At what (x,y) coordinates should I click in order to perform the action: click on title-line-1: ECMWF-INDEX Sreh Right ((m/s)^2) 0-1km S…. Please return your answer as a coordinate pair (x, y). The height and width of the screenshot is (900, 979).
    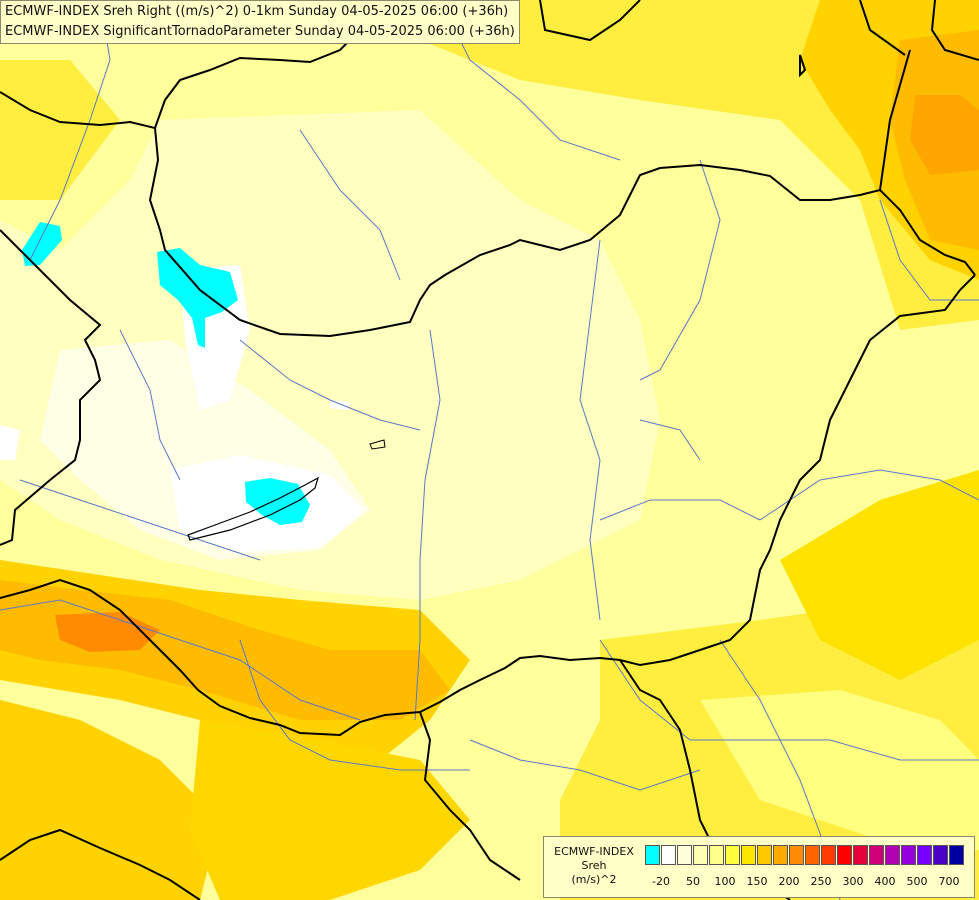
    Looking at the image, I should click on (257, 11).